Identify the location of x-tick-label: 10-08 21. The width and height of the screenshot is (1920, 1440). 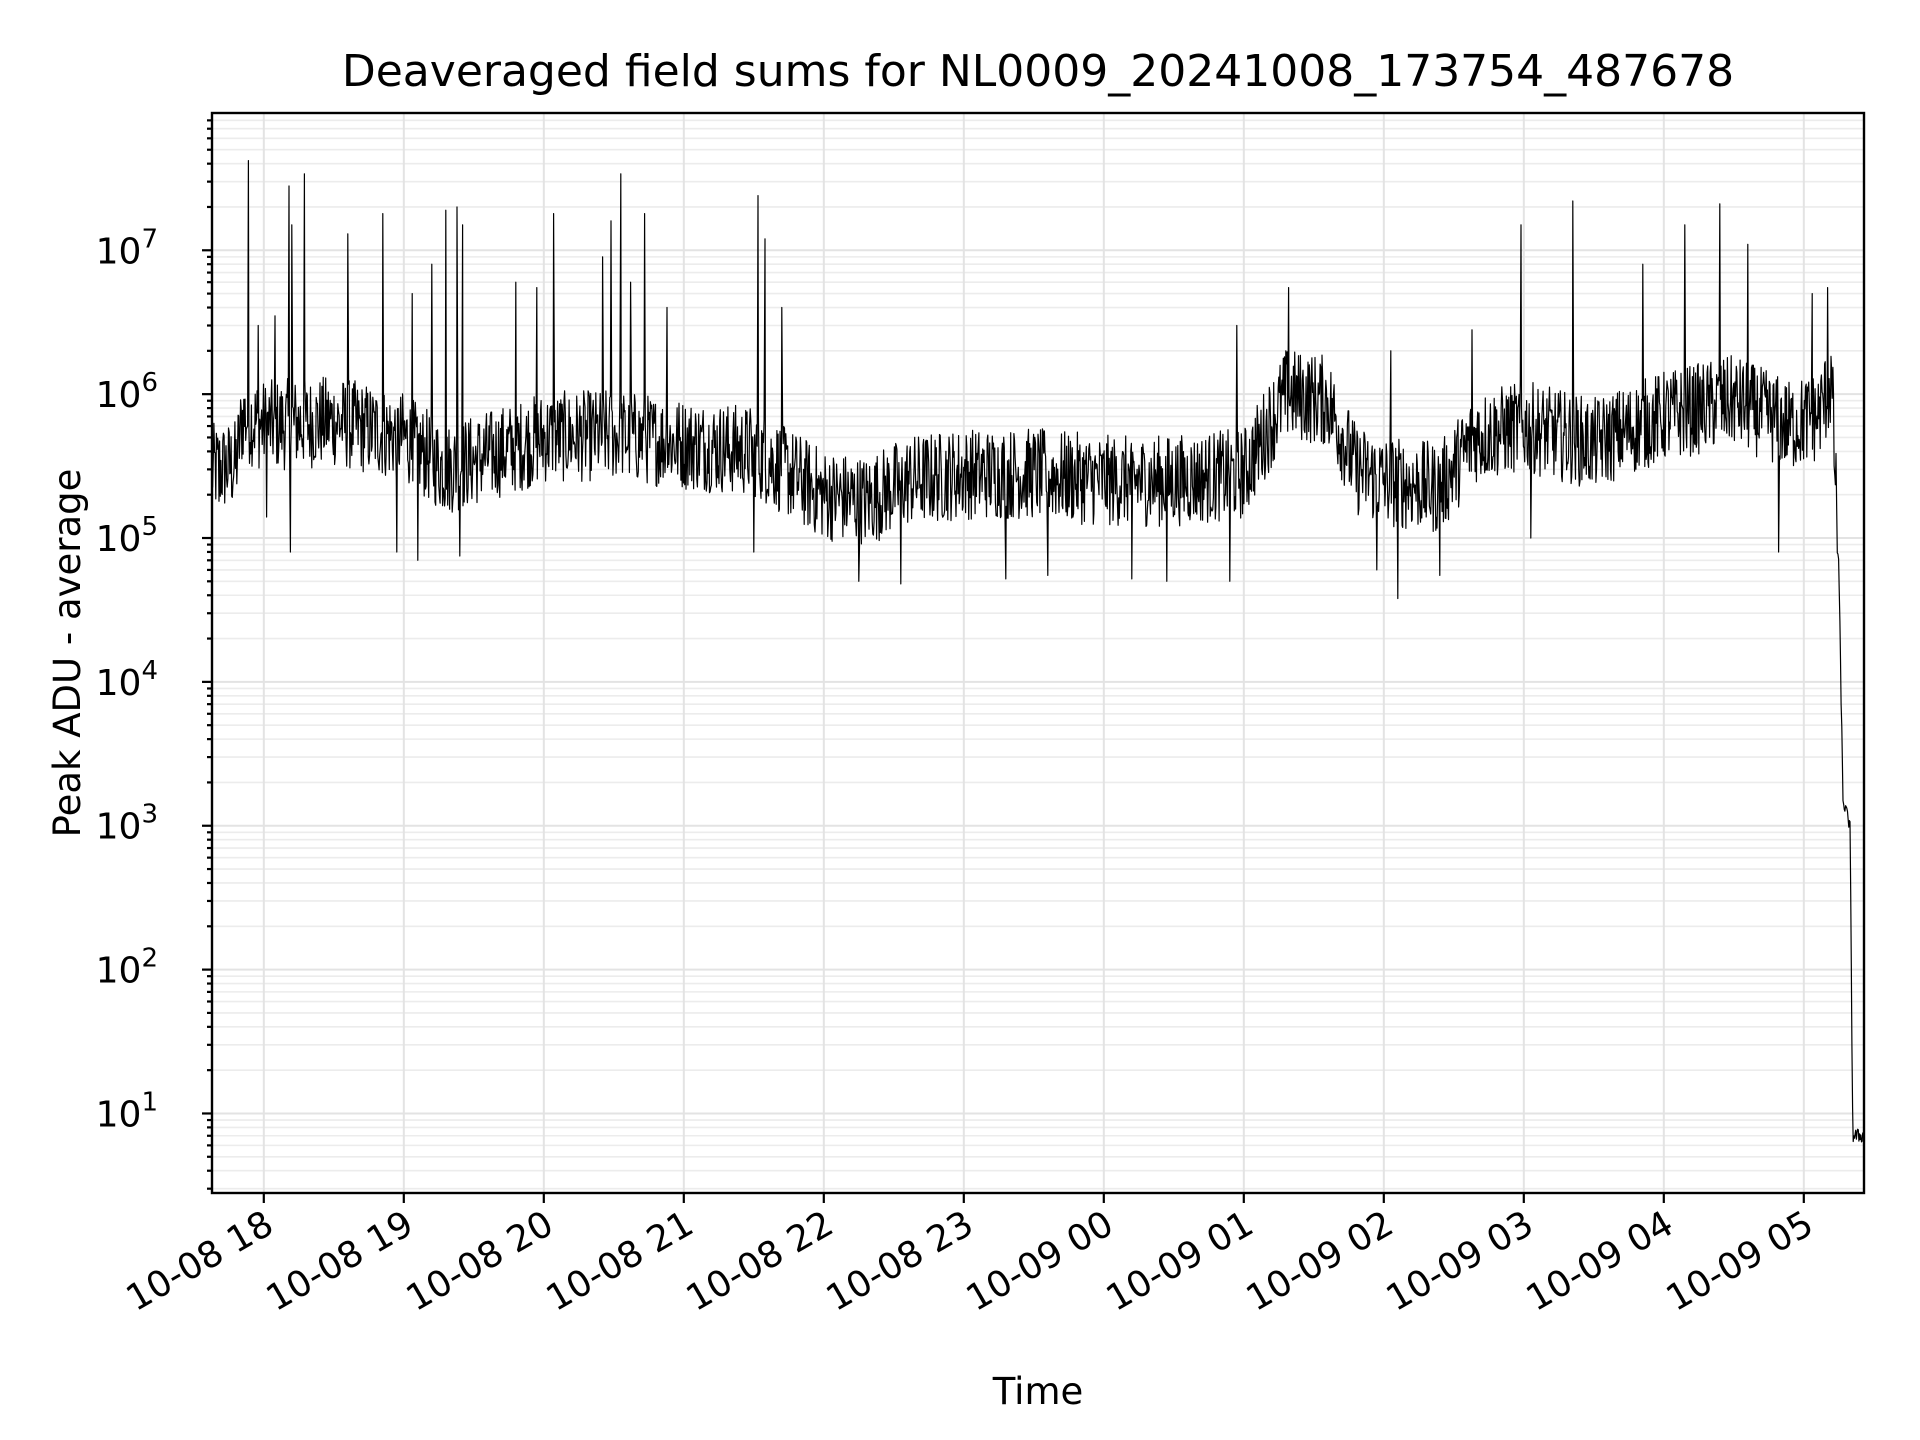
(620, 1261).